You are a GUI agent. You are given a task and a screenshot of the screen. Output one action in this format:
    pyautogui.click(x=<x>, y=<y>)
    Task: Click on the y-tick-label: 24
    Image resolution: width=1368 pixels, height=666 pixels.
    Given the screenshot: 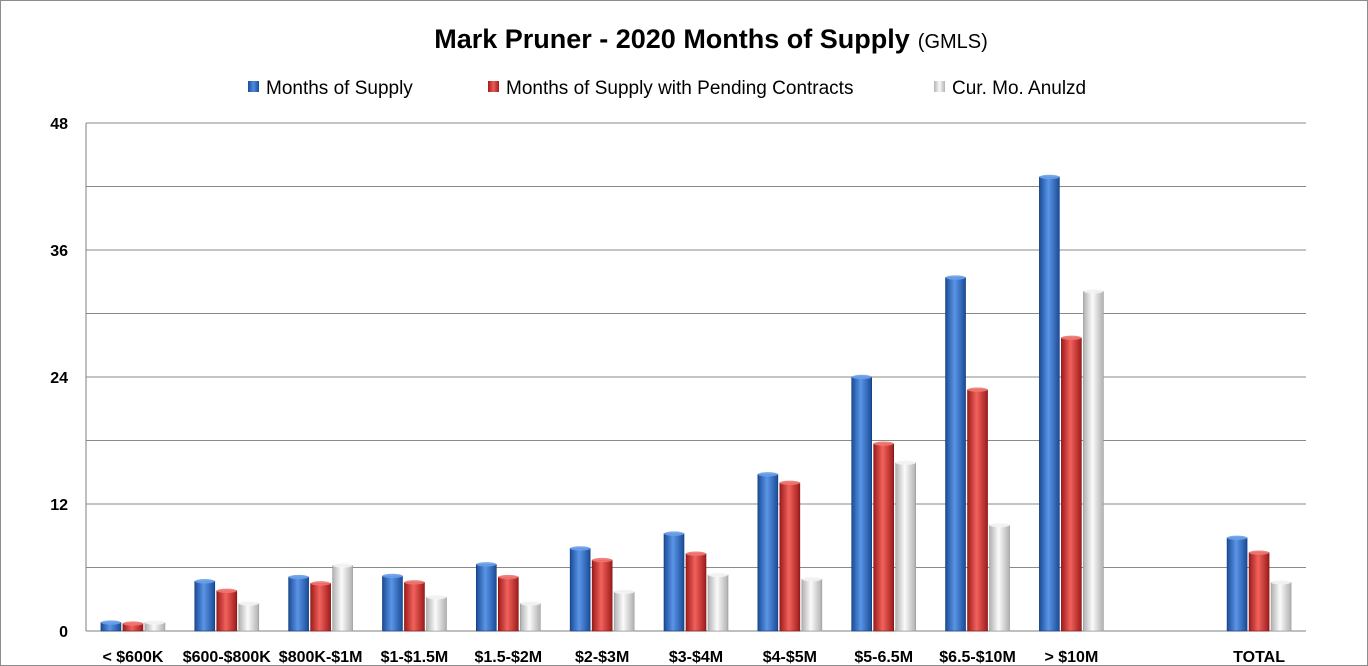 What is the action you would take?
    pyautogui.click(x=59, y=378)
    